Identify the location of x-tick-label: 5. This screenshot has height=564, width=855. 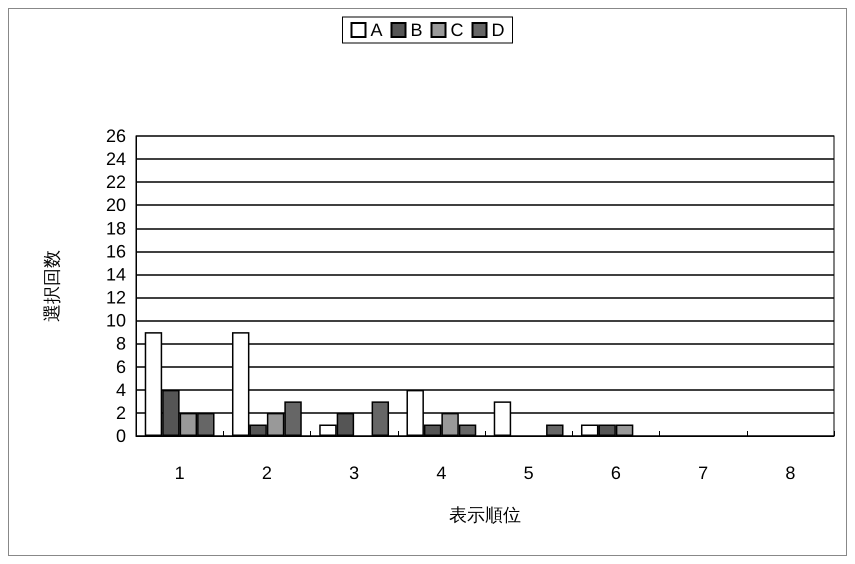
(529, 473).